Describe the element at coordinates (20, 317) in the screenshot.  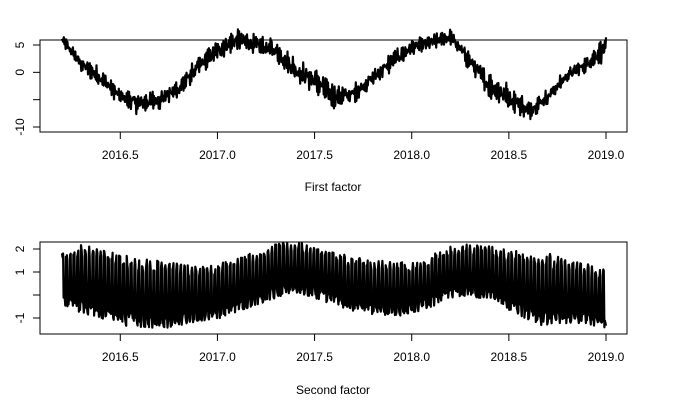
I see `y-tick-label: -1` at that location.